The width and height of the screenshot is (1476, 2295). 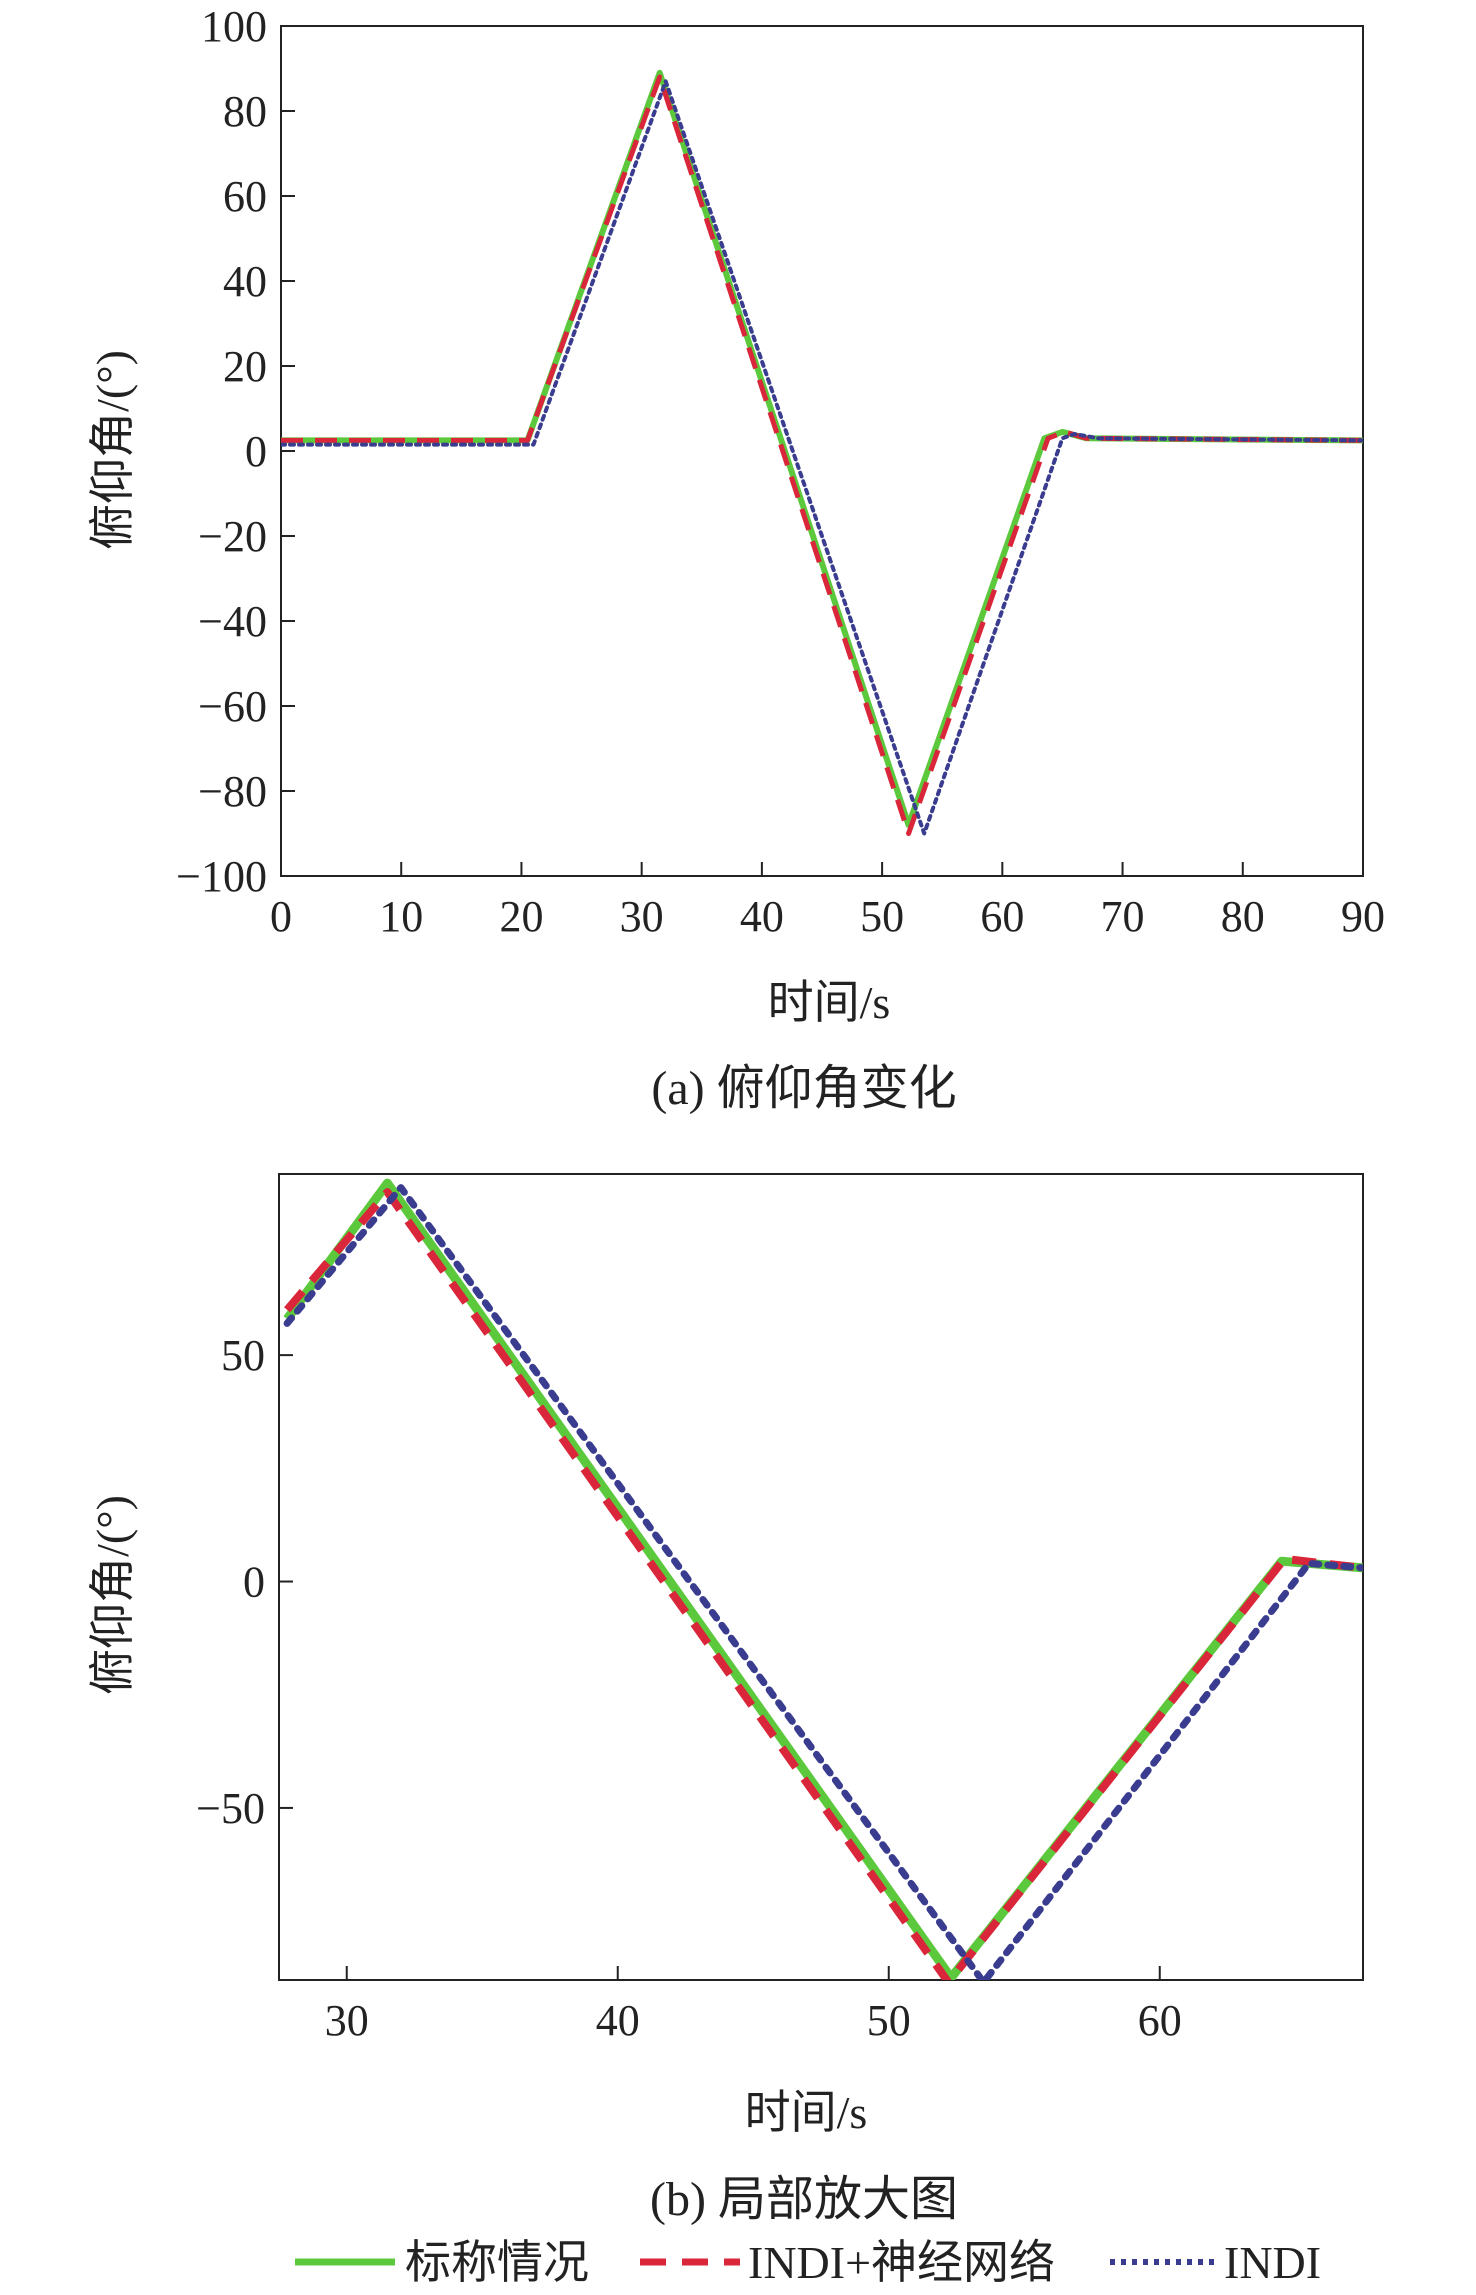 I want to click on chart-a-y-tick-label: −40, so click(x=232, y=621).